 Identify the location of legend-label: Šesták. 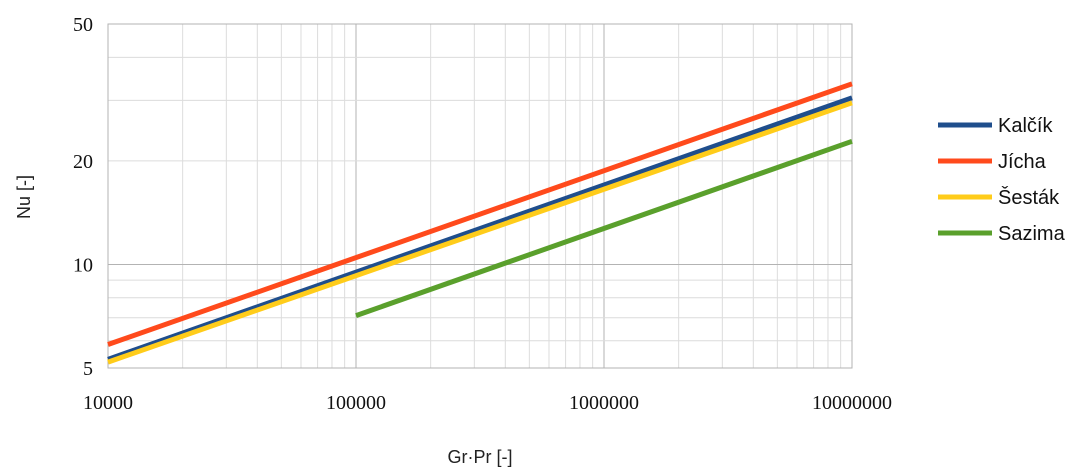
(1029, 197).